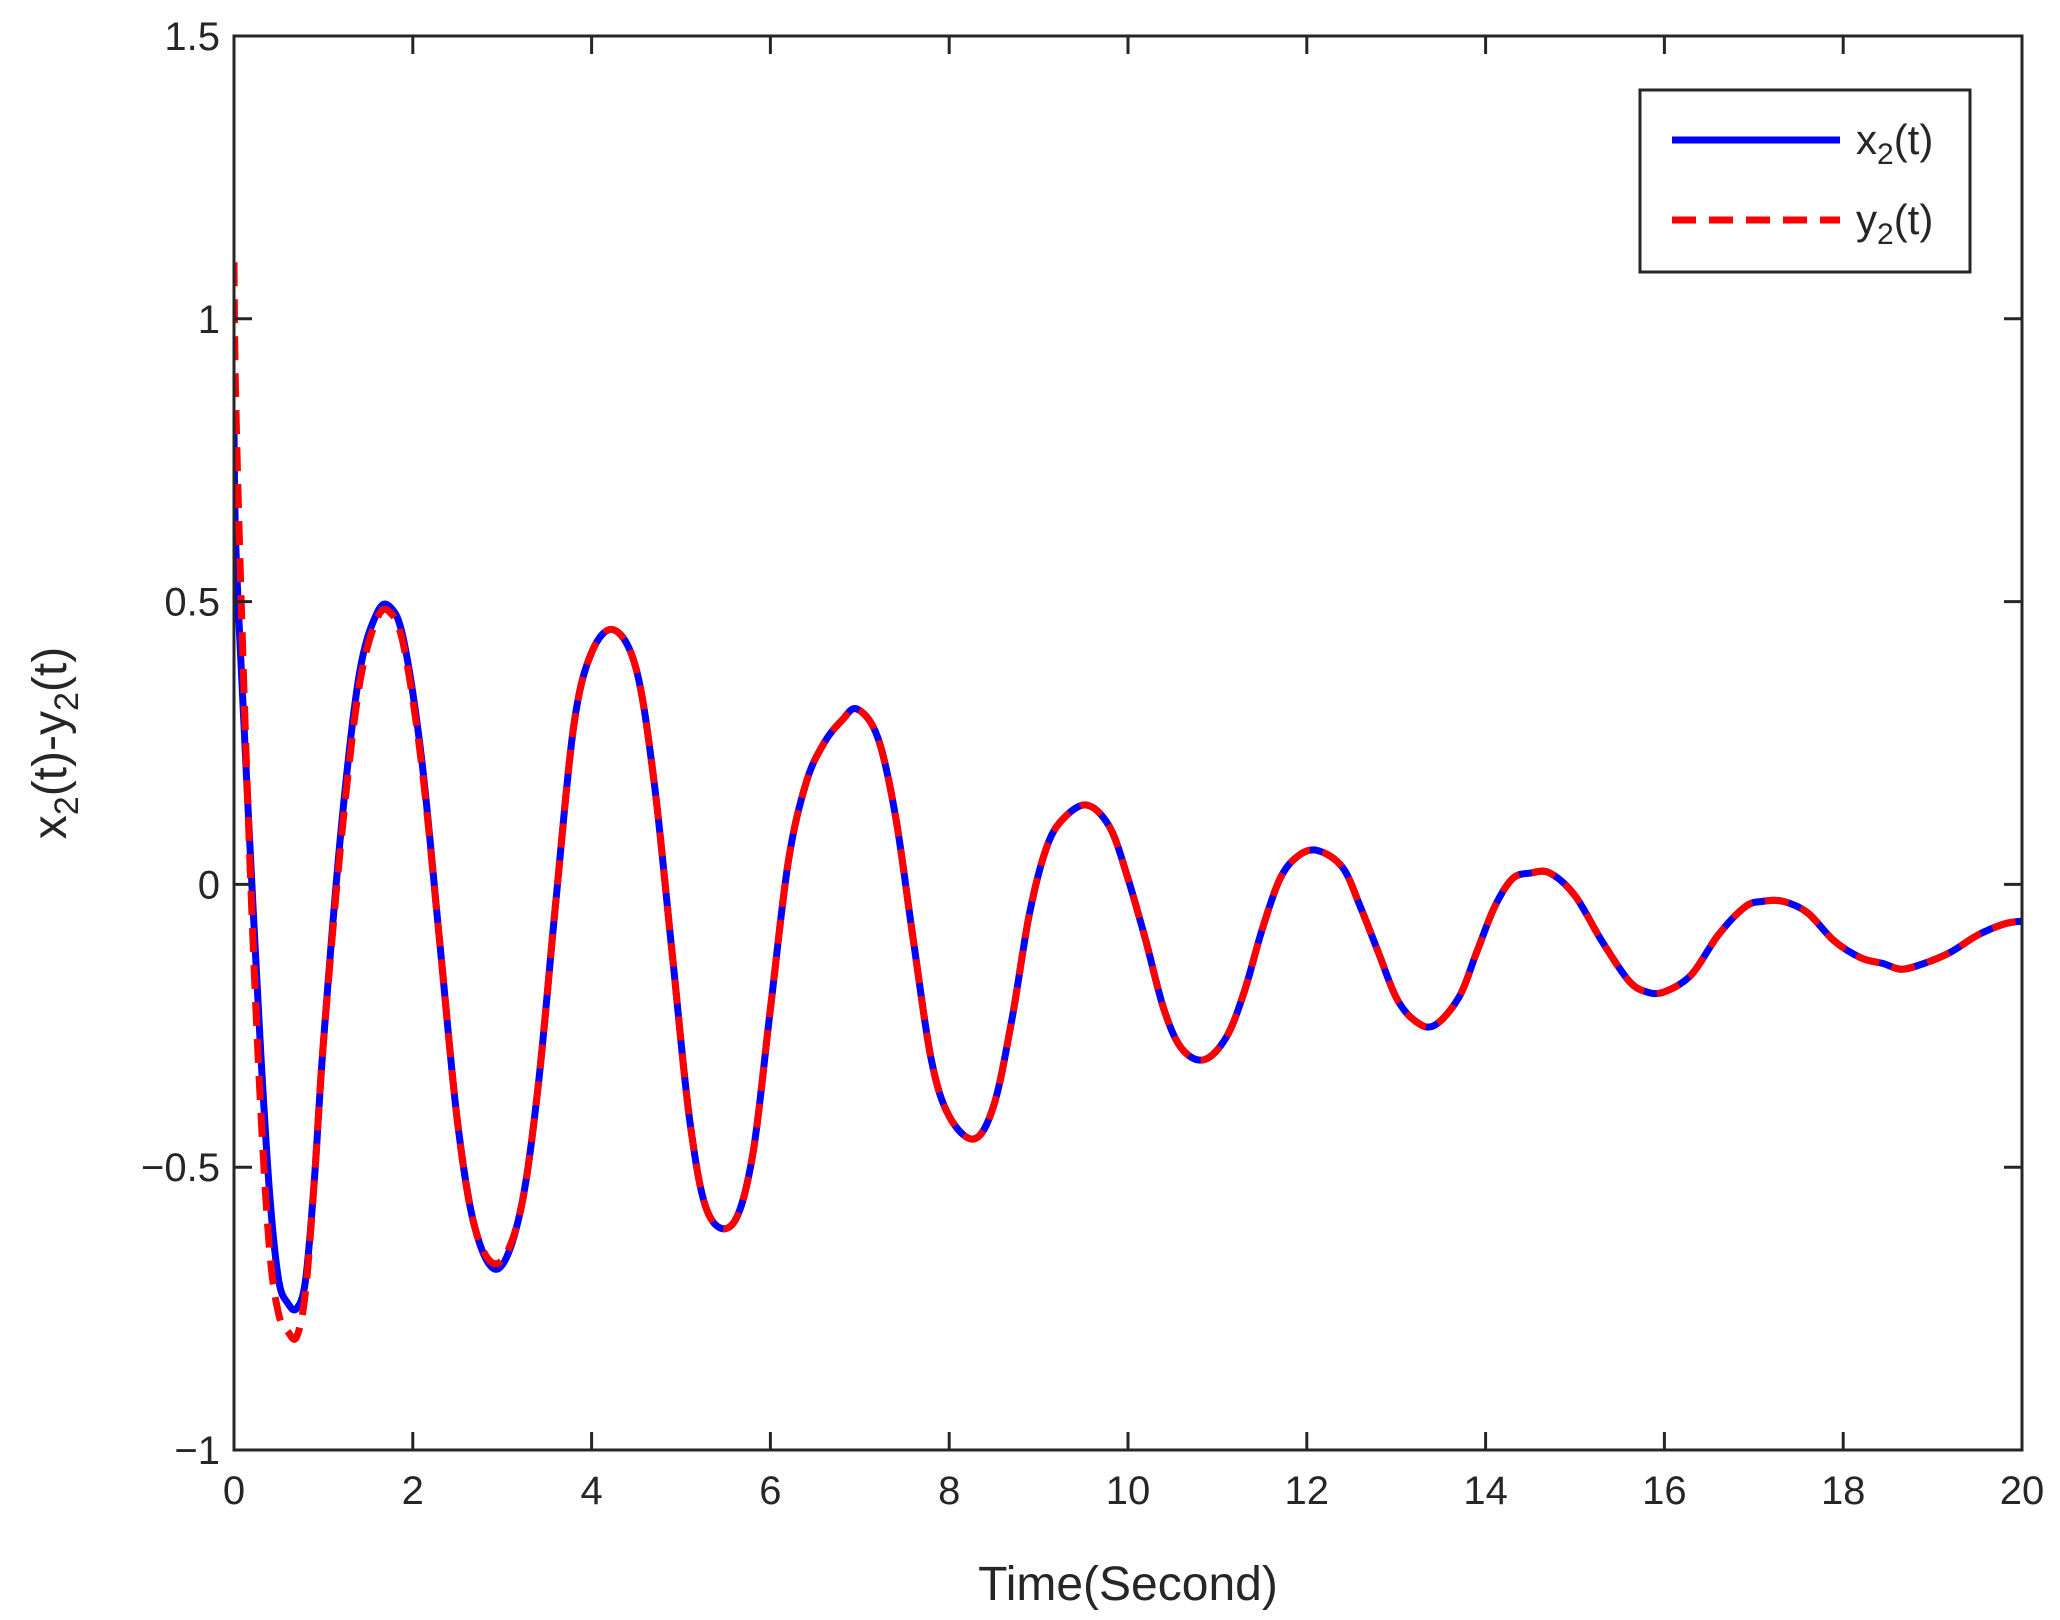 Image resolution: width=2060 pixels, height=1620 pixels. What do you see at coordinates (67, 701) in the screenshot?
I see `y-axis-title-sub-2: 2` at bounding box center [67, 701].